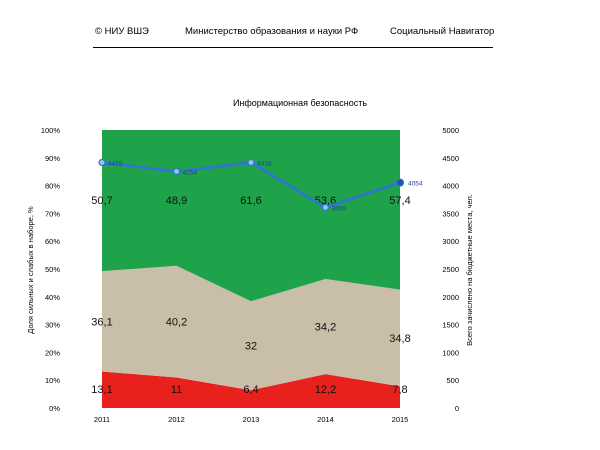  What do you see at coordinates (52, 297) in the screenshot?
I see `left-tick-label: 40%` at bounding box center [52, 297].